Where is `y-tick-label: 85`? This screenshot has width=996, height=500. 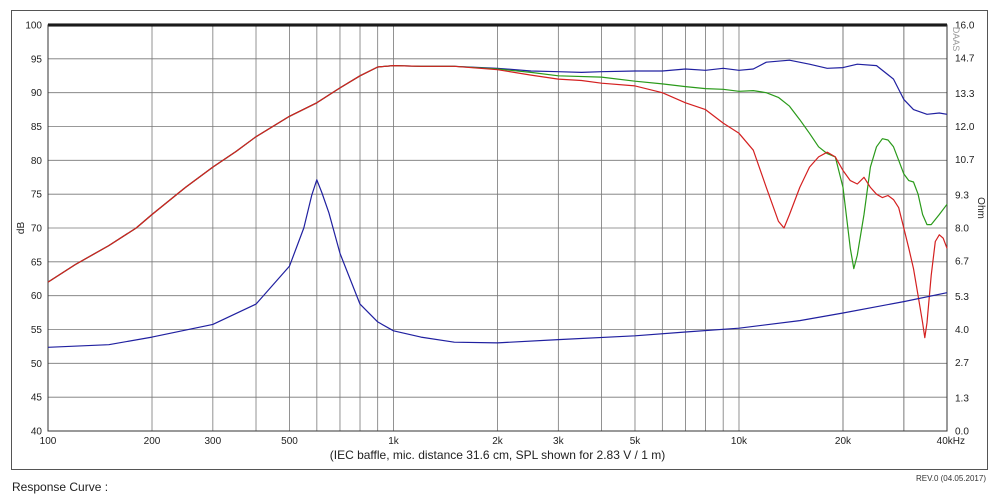
y-tick-label: 85 is located at coordinates (37, 127).